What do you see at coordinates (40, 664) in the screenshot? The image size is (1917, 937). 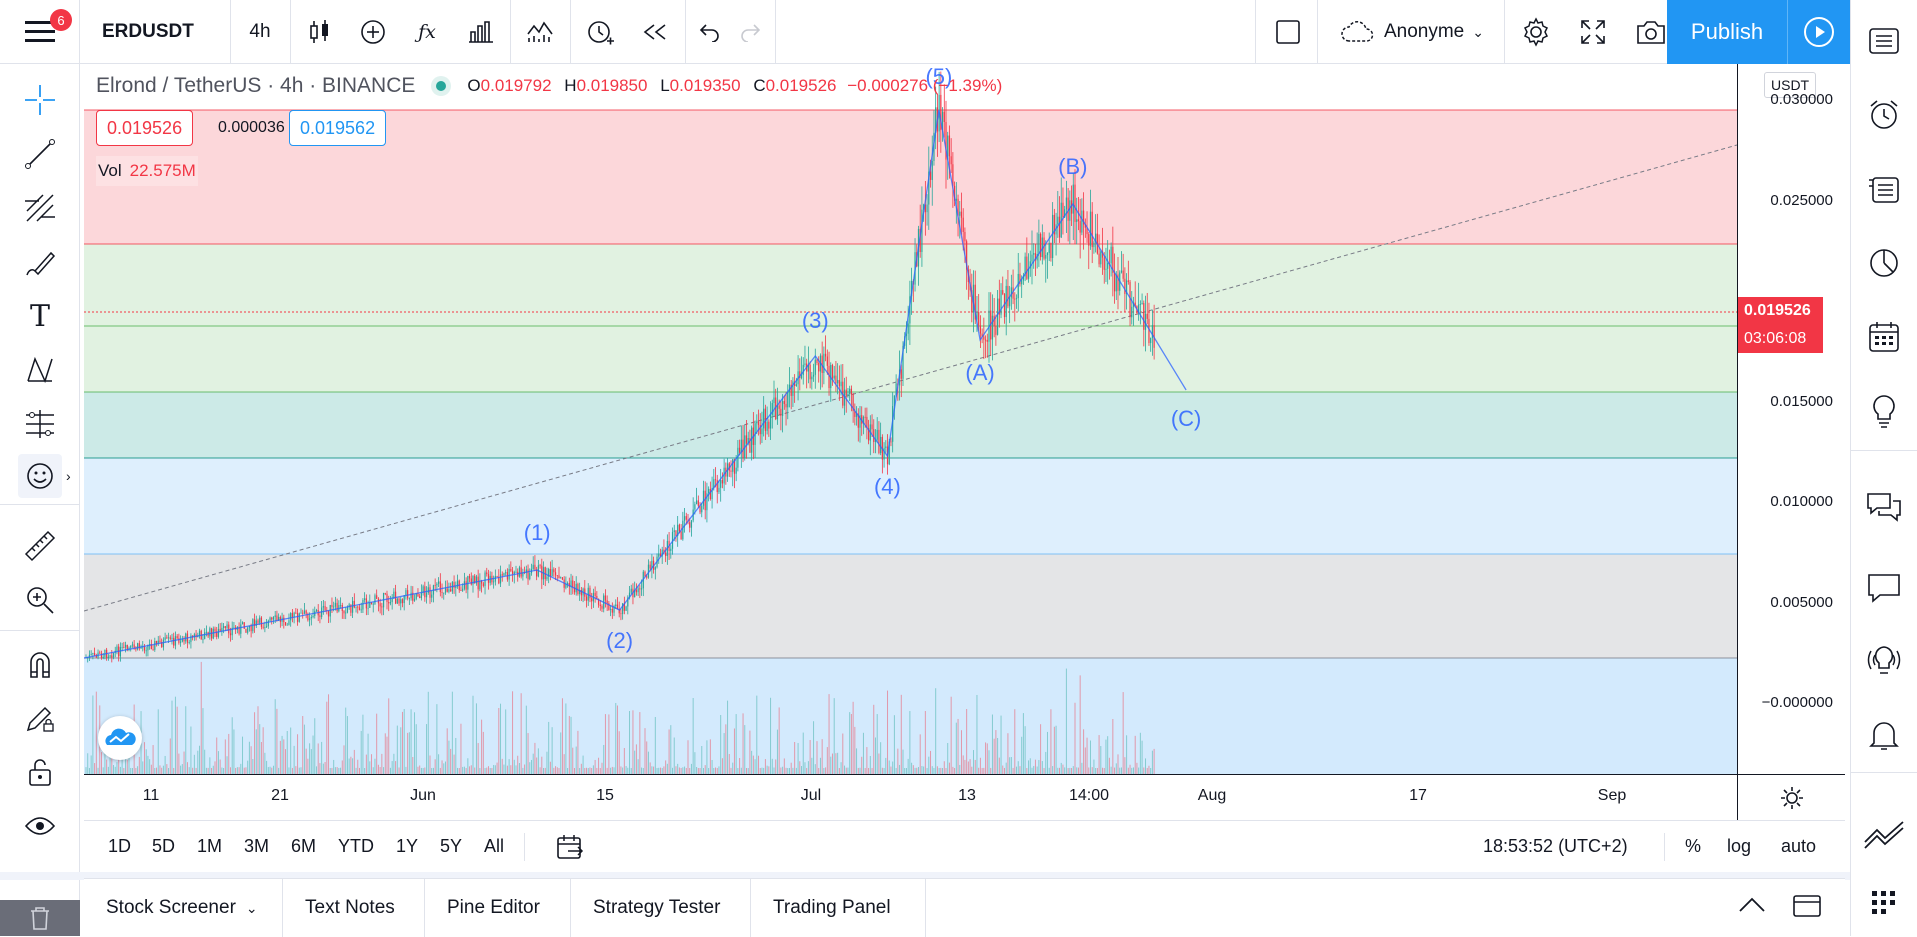 I see `magnet-mode-button` at bounding box center [40, 664].